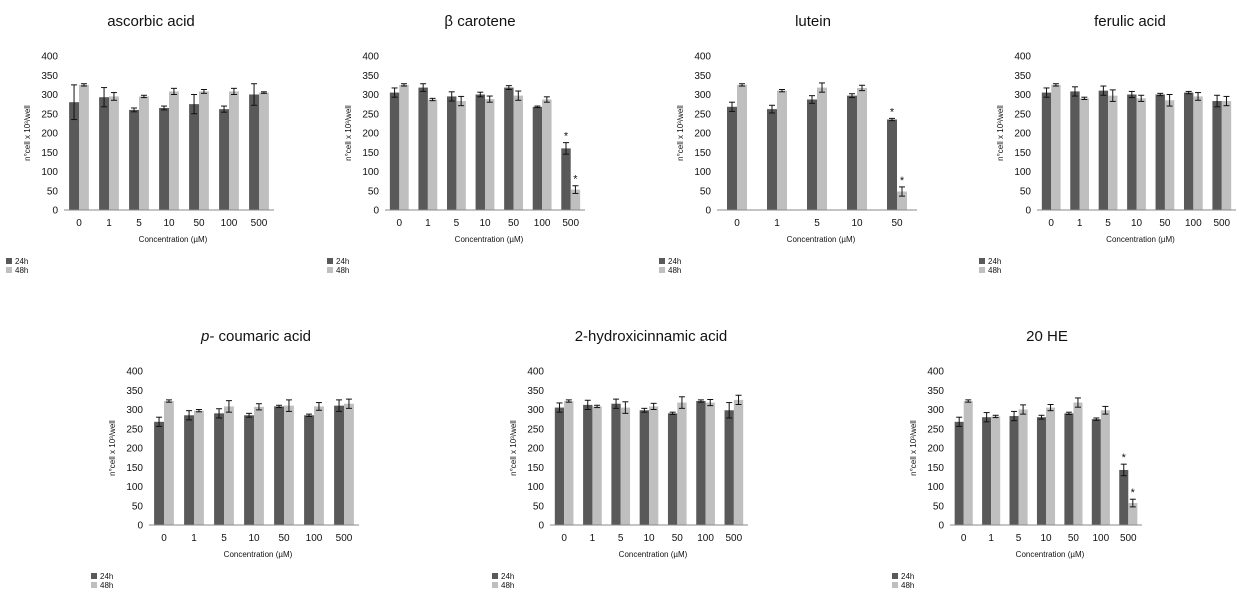 This screenshot has width=1236, height=596. Describe the element at coordinates (53, 191) in the screenshot. I see `y-tick-label: 50` at that location.